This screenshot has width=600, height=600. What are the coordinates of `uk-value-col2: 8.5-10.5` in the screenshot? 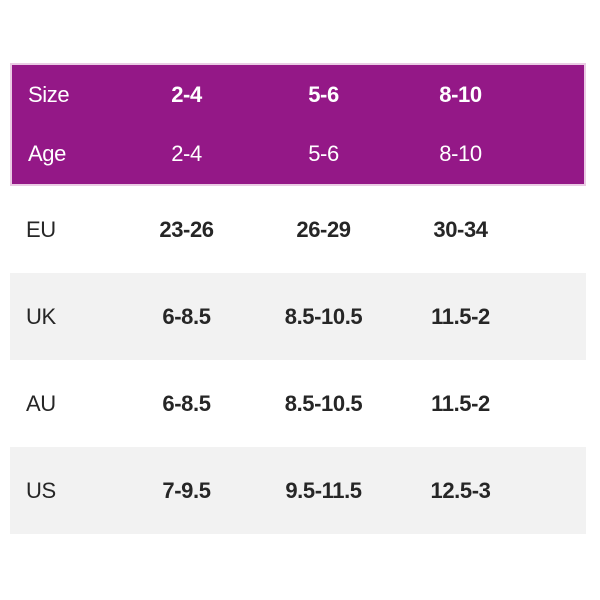 It's located at (323, 316).